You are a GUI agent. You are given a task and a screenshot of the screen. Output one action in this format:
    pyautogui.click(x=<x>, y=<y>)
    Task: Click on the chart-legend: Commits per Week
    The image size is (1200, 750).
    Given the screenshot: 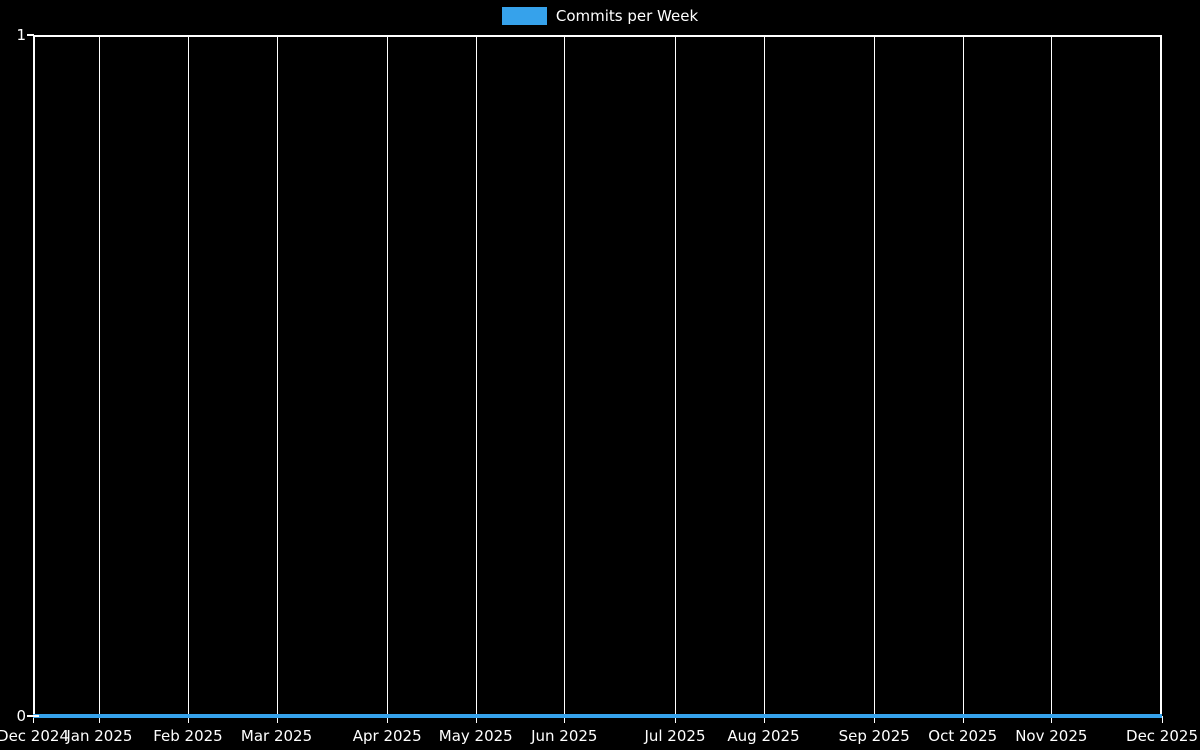 What is the action you would take?
    pyautogui.click(x=600, y=16)
    